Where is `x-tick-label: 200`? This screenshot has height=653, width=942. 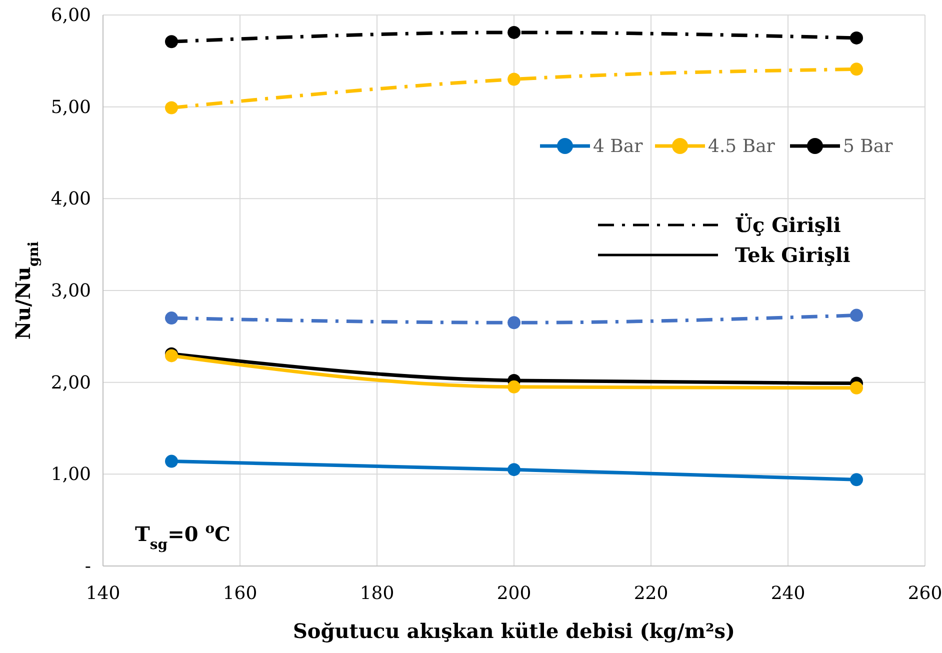
x-tick-label: 200 is located at coordinates (514, 593).